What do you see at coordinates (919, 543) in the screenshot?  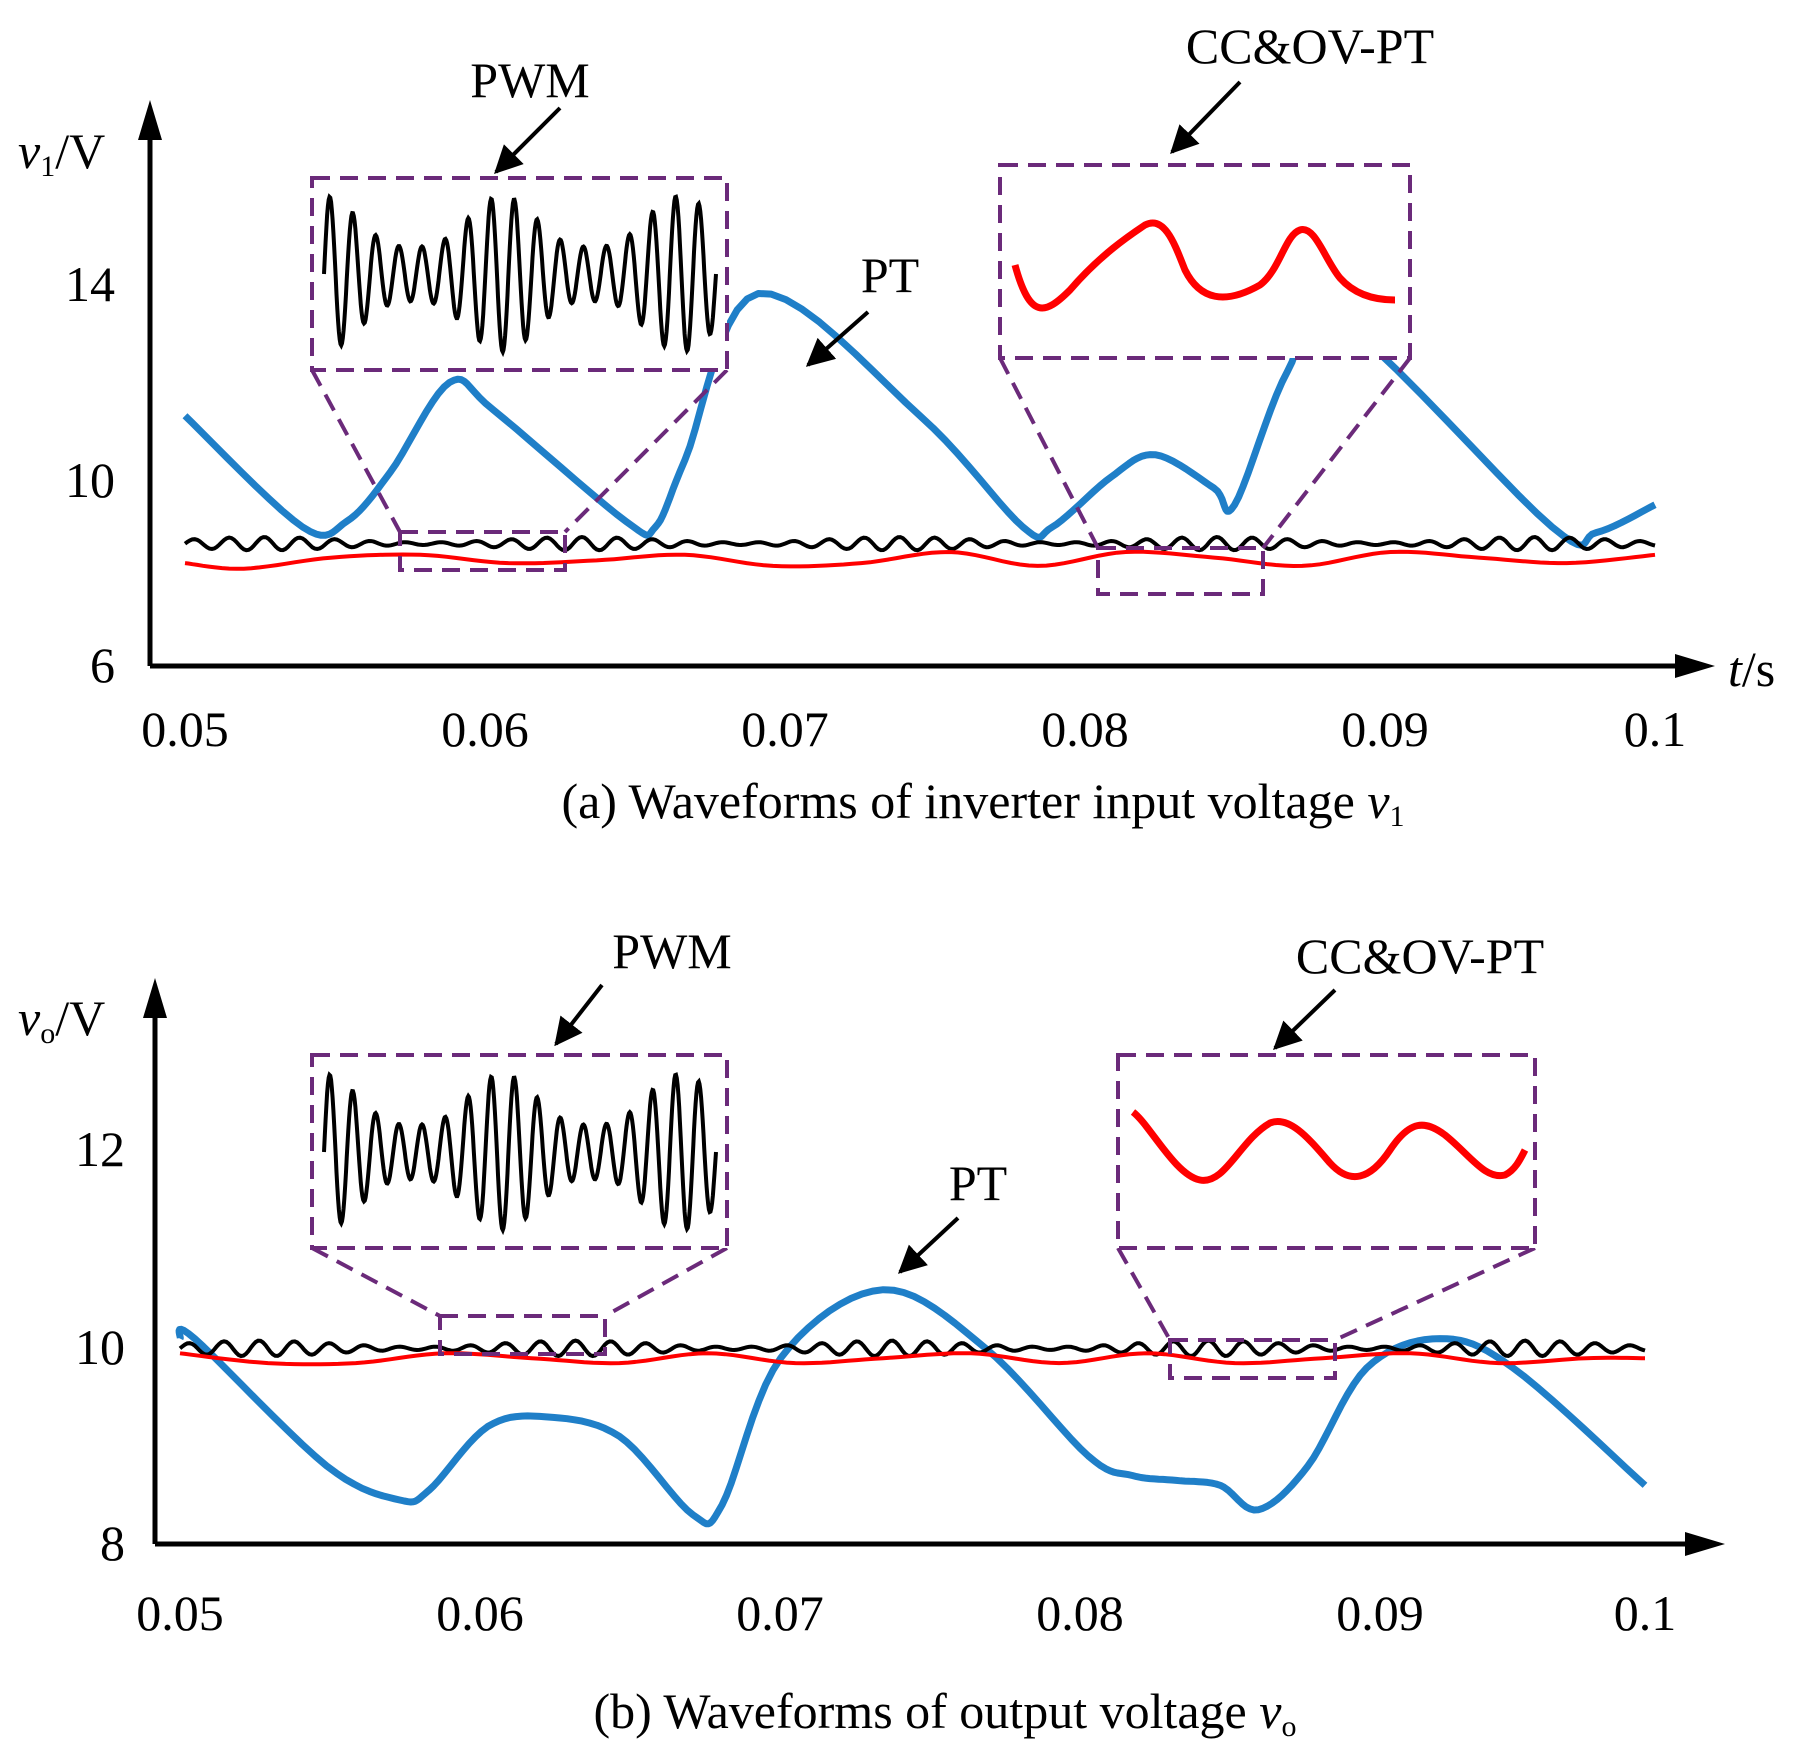 I see `series-line-pwm` at bounding box center [919, 543].